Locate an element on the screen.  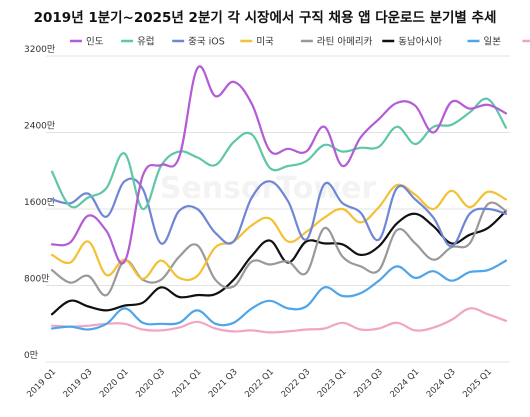
legend-label-0: 인도 is located at coordinates (95, 42).